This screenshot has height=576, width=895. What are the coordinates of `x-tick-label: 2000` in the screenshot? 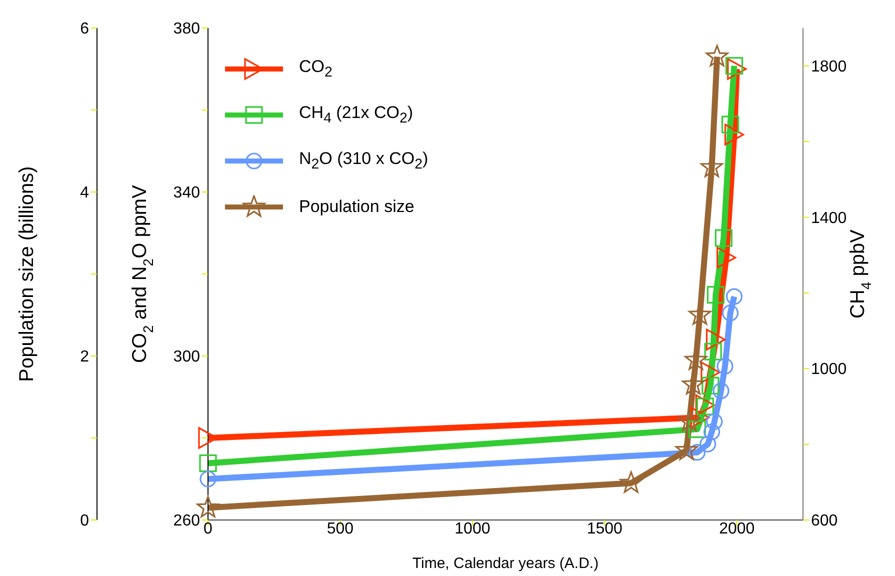 It's located at (737, 529).